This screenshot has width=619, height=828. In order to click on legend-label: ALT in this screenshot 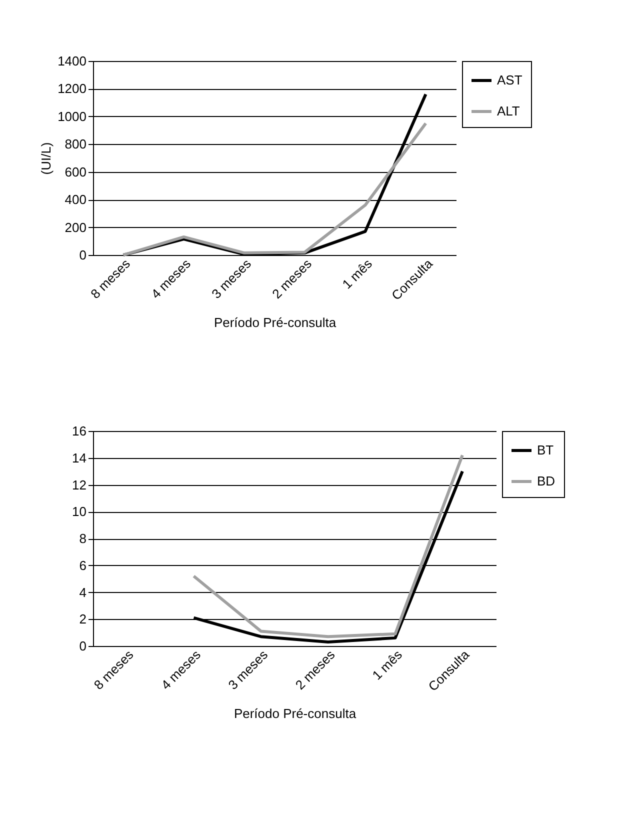, I will do `click(508, 111)`.